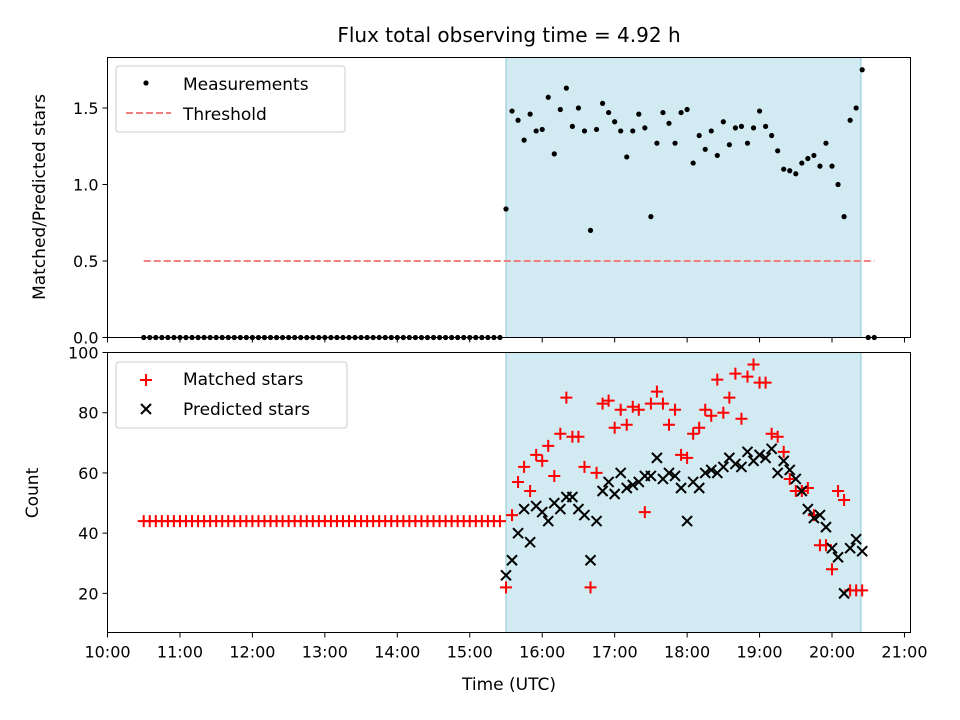 Image resolution: width=960 pixels, height=720 pixels. What do you see at coordinates (83, 353) in the screenshot?
I see `bottom-y-tick-label: 100` at bounding box center [83, 353].